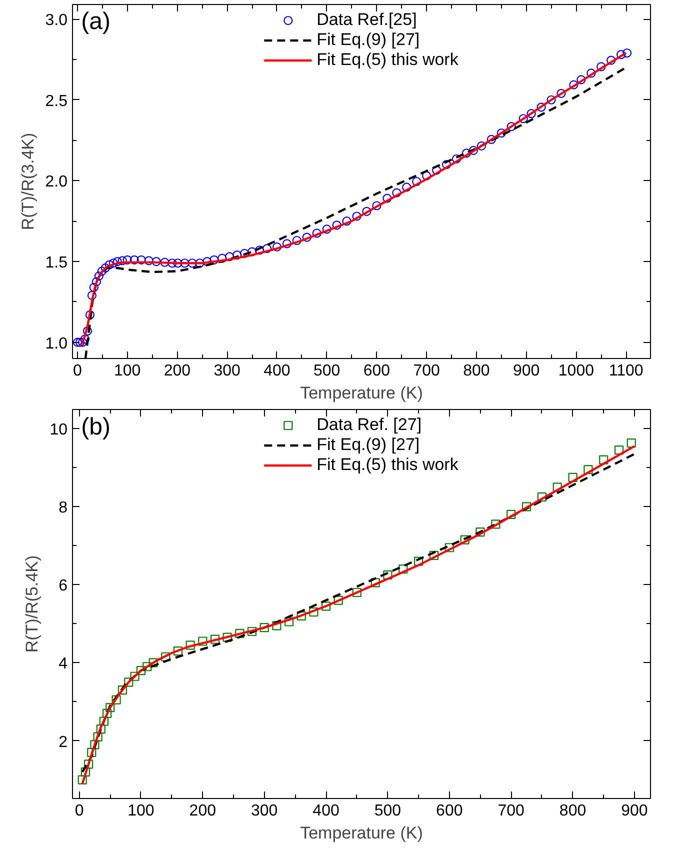  Describe the element at coordinates (28, 181) in the screenshot. I see `y-axis-title: R(T)/R(3.4K)` at that location.